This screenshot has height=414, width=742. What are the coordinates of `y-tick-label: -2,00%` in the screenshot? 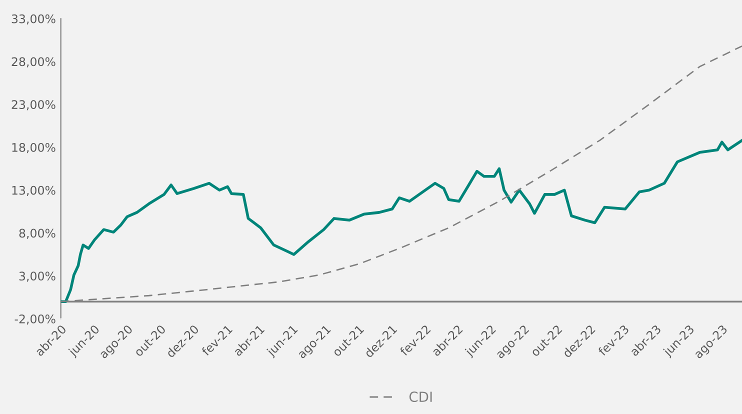 It's located at (35, 319).